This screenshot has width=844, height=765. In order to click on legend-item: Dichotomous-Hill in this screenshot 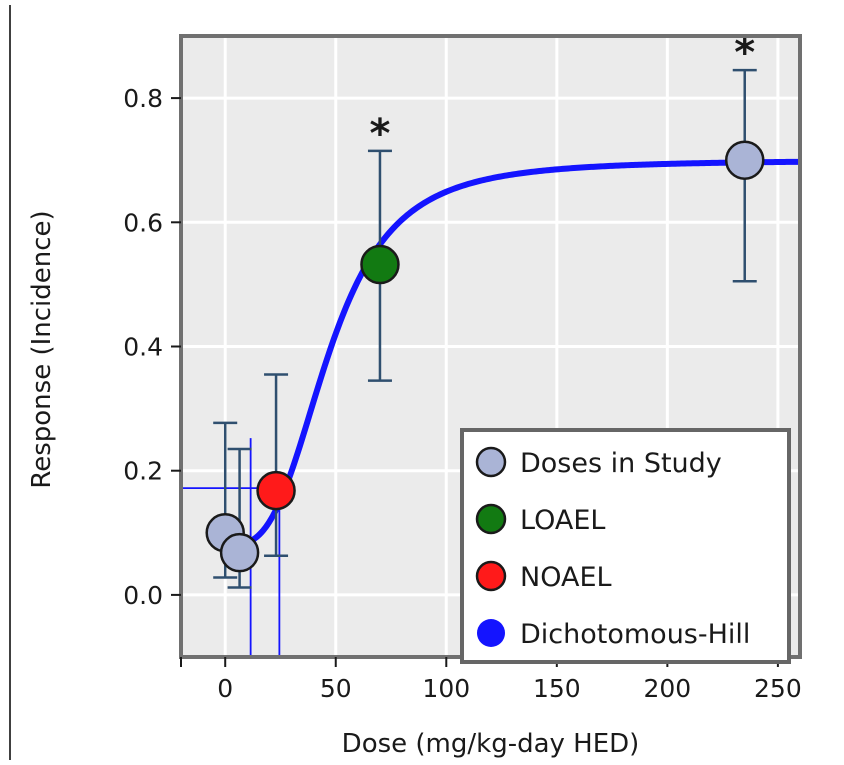, I will do `click(613, 634)`.